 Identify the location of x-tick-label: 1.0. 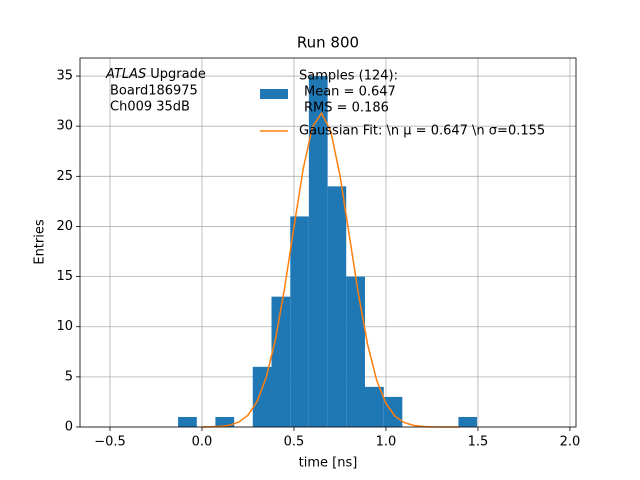
(386, 442).